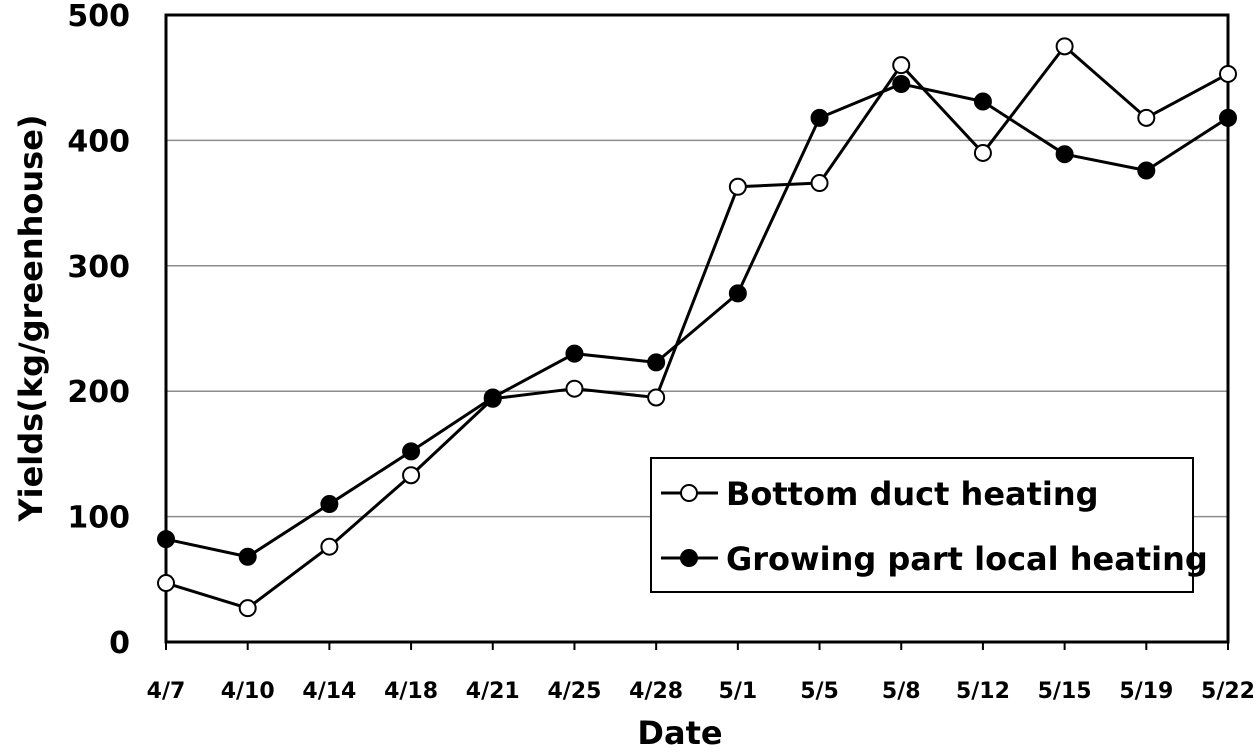 Image resolution: width=1260 pixels, height=754 pixels. What do you see at coordinates (689, 558) in the screenshot?
I see `legend-marker-filled-circle` at bounding box center [689, 558].